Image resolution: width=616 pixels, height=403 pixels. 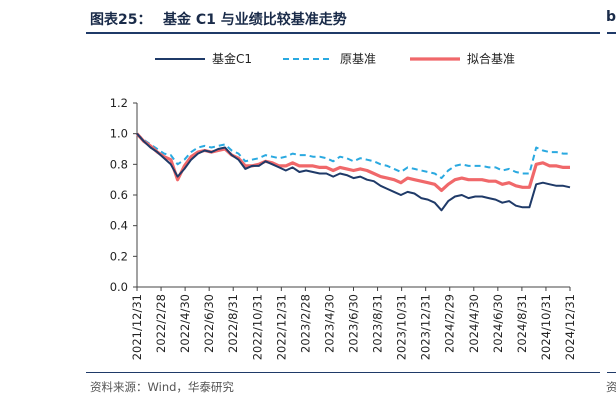 I want to click on series-original-benchmark-line, so click(x=353, y=156).